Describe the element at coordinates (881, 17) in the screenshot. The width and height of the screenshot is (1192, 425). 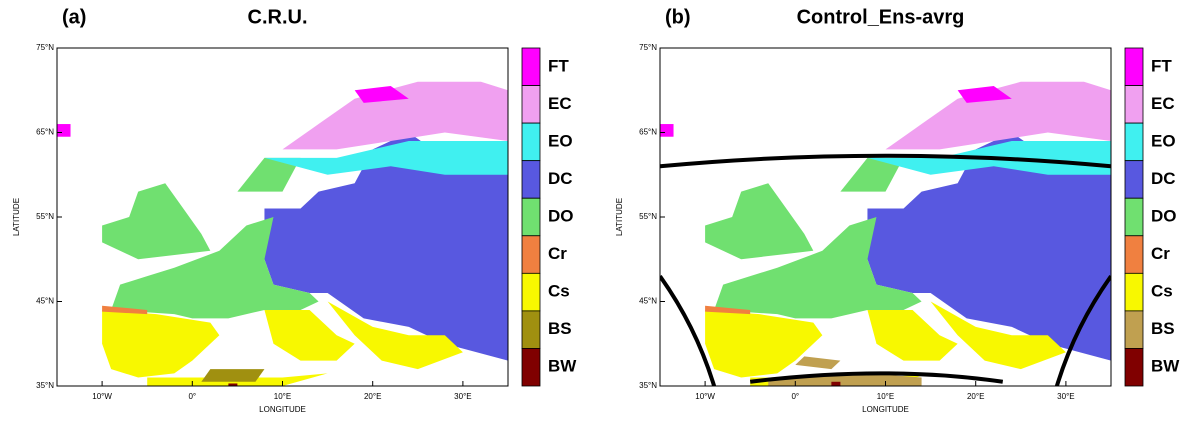
I see `panel-title: Control_Ens-avrg` at that location.